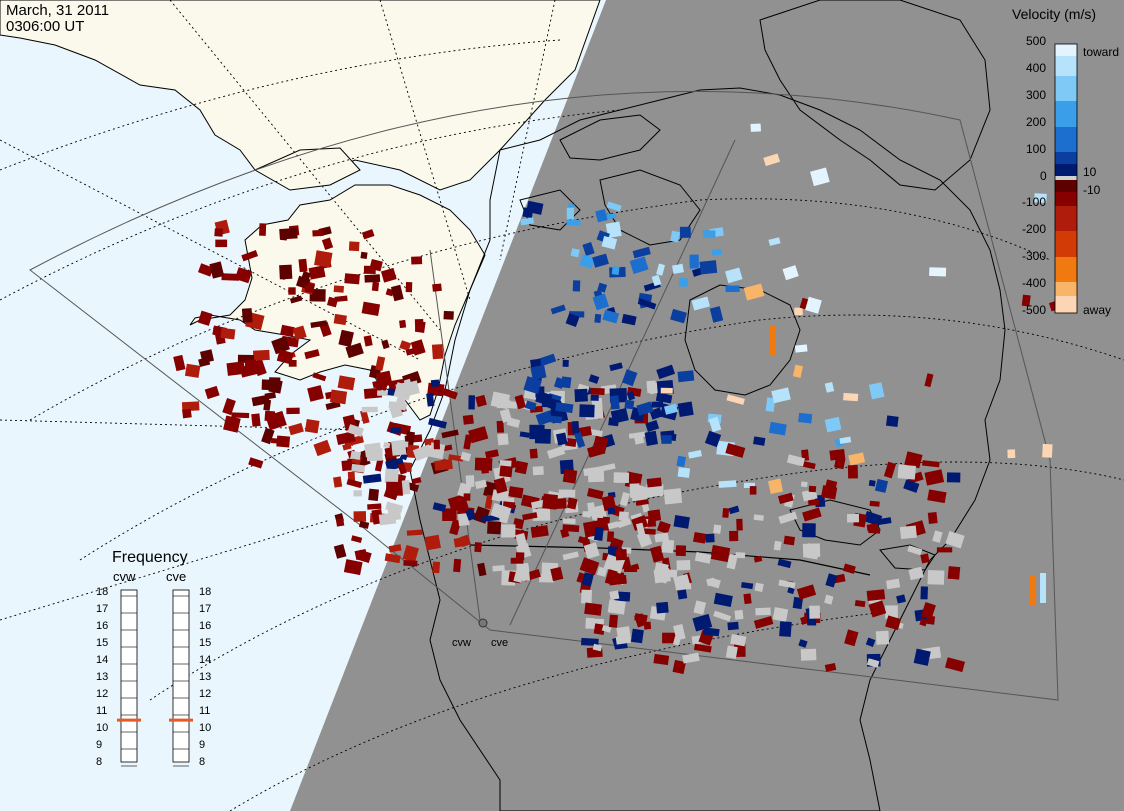  What do you see at coordinates (483, 623) in the screenshot?
I see `radar-site-marker` at bounding box center [483, 623].